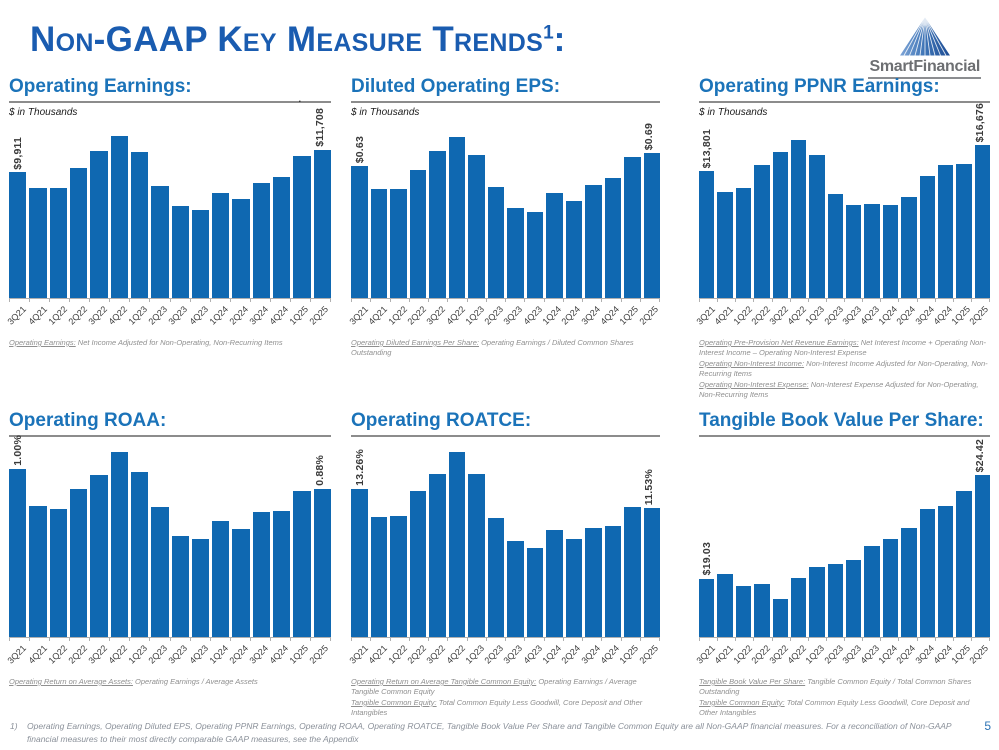  I want to click on chart-title: Operating PPNR Earnings:, so click(844, 89).